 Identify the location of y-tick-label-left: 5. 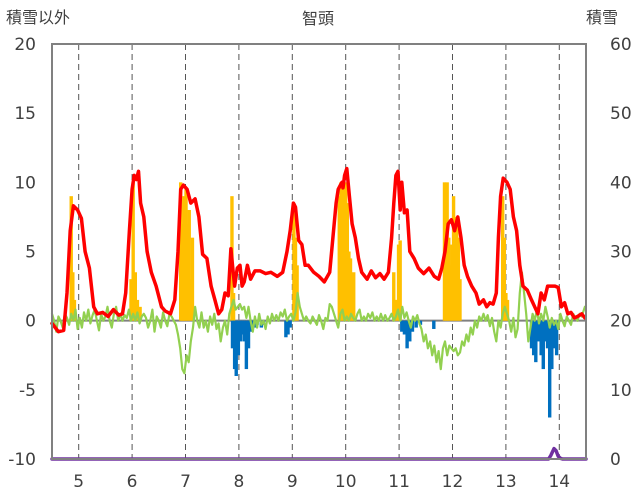
(30, 253).